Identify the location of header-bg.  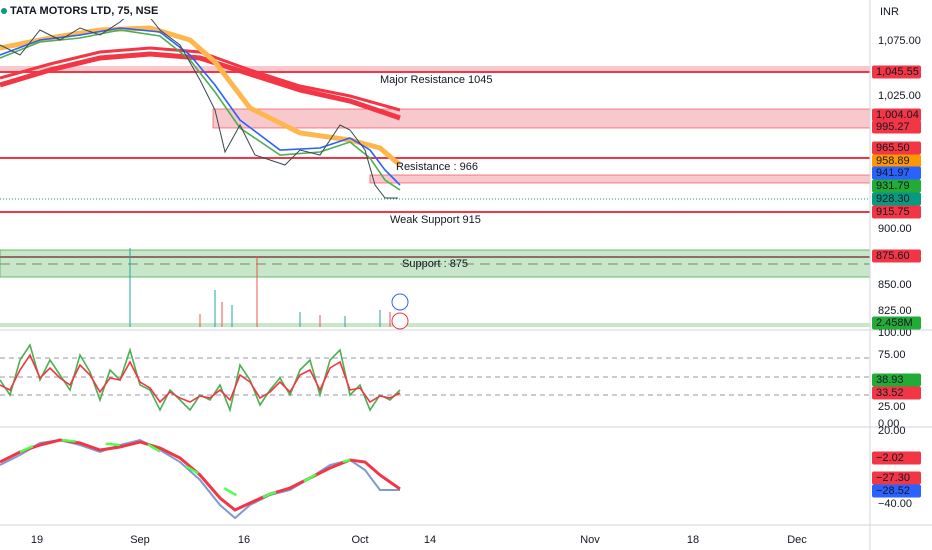
(85, 11).